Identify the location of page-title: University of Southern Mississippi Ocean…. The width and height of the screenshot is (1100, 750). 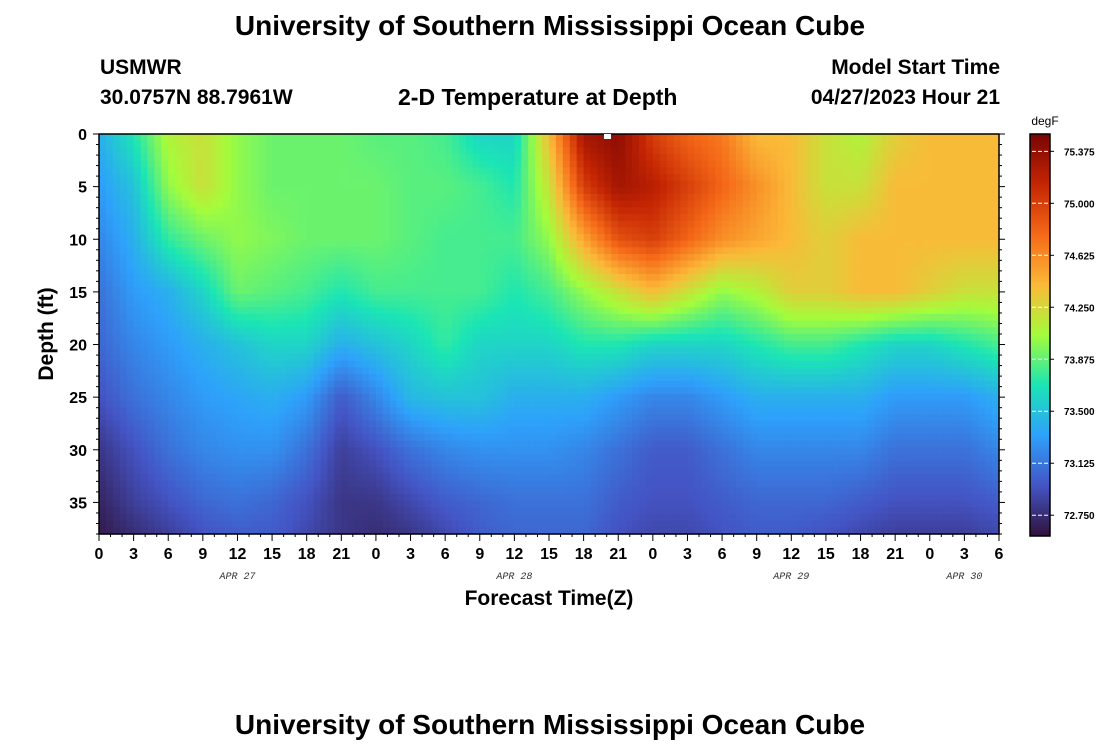
(550, 25).